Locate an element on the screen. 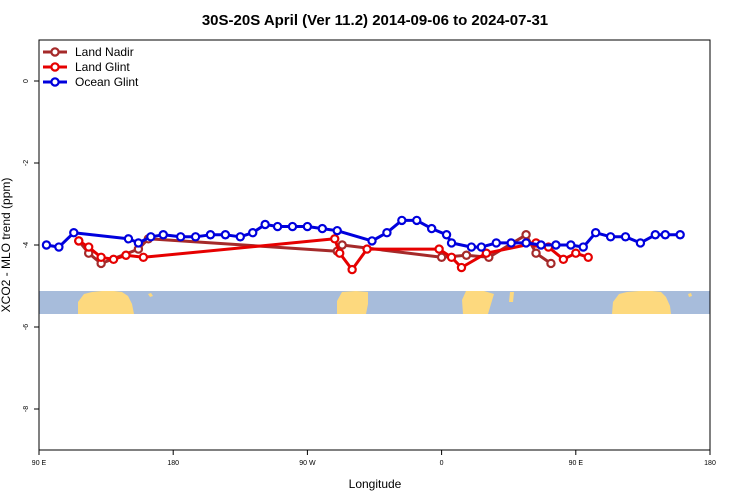 The image size is (750, 500). series-land-glint is located at coordinates (333, 254).